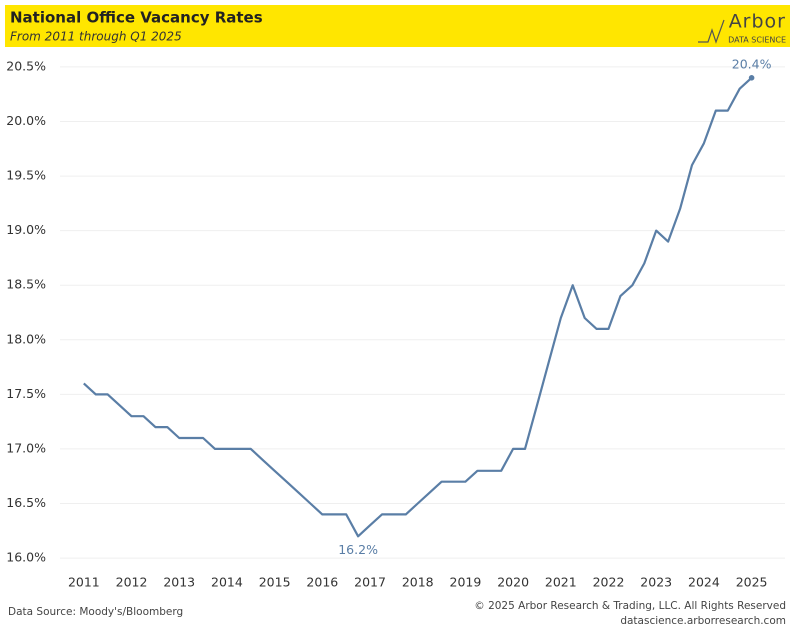 Image resolution: width=795 pixels, height=635 pixels. Describe the element at coordinates (26, 393) in the screenshot. I see `y-tick-label: 17.5%` at that location.